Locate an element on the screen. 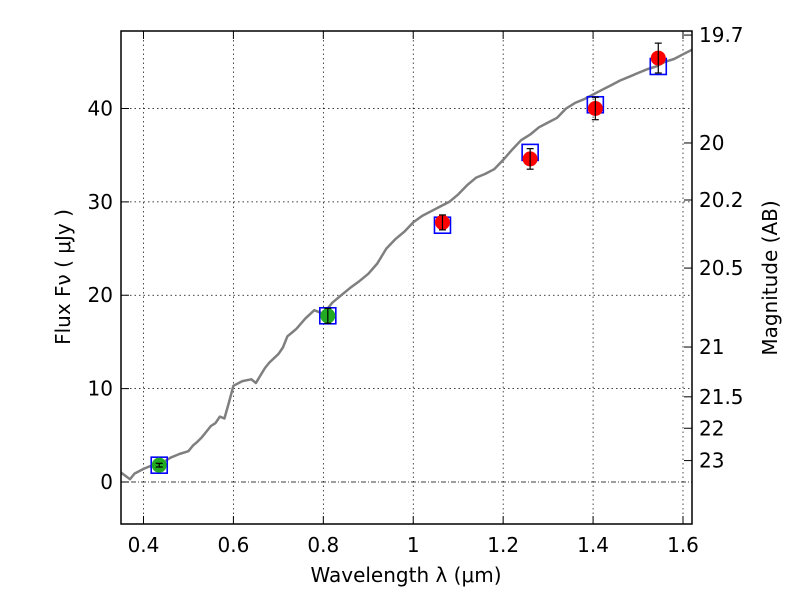  y-tick-label: 0 is located at coordinates (106, 482).